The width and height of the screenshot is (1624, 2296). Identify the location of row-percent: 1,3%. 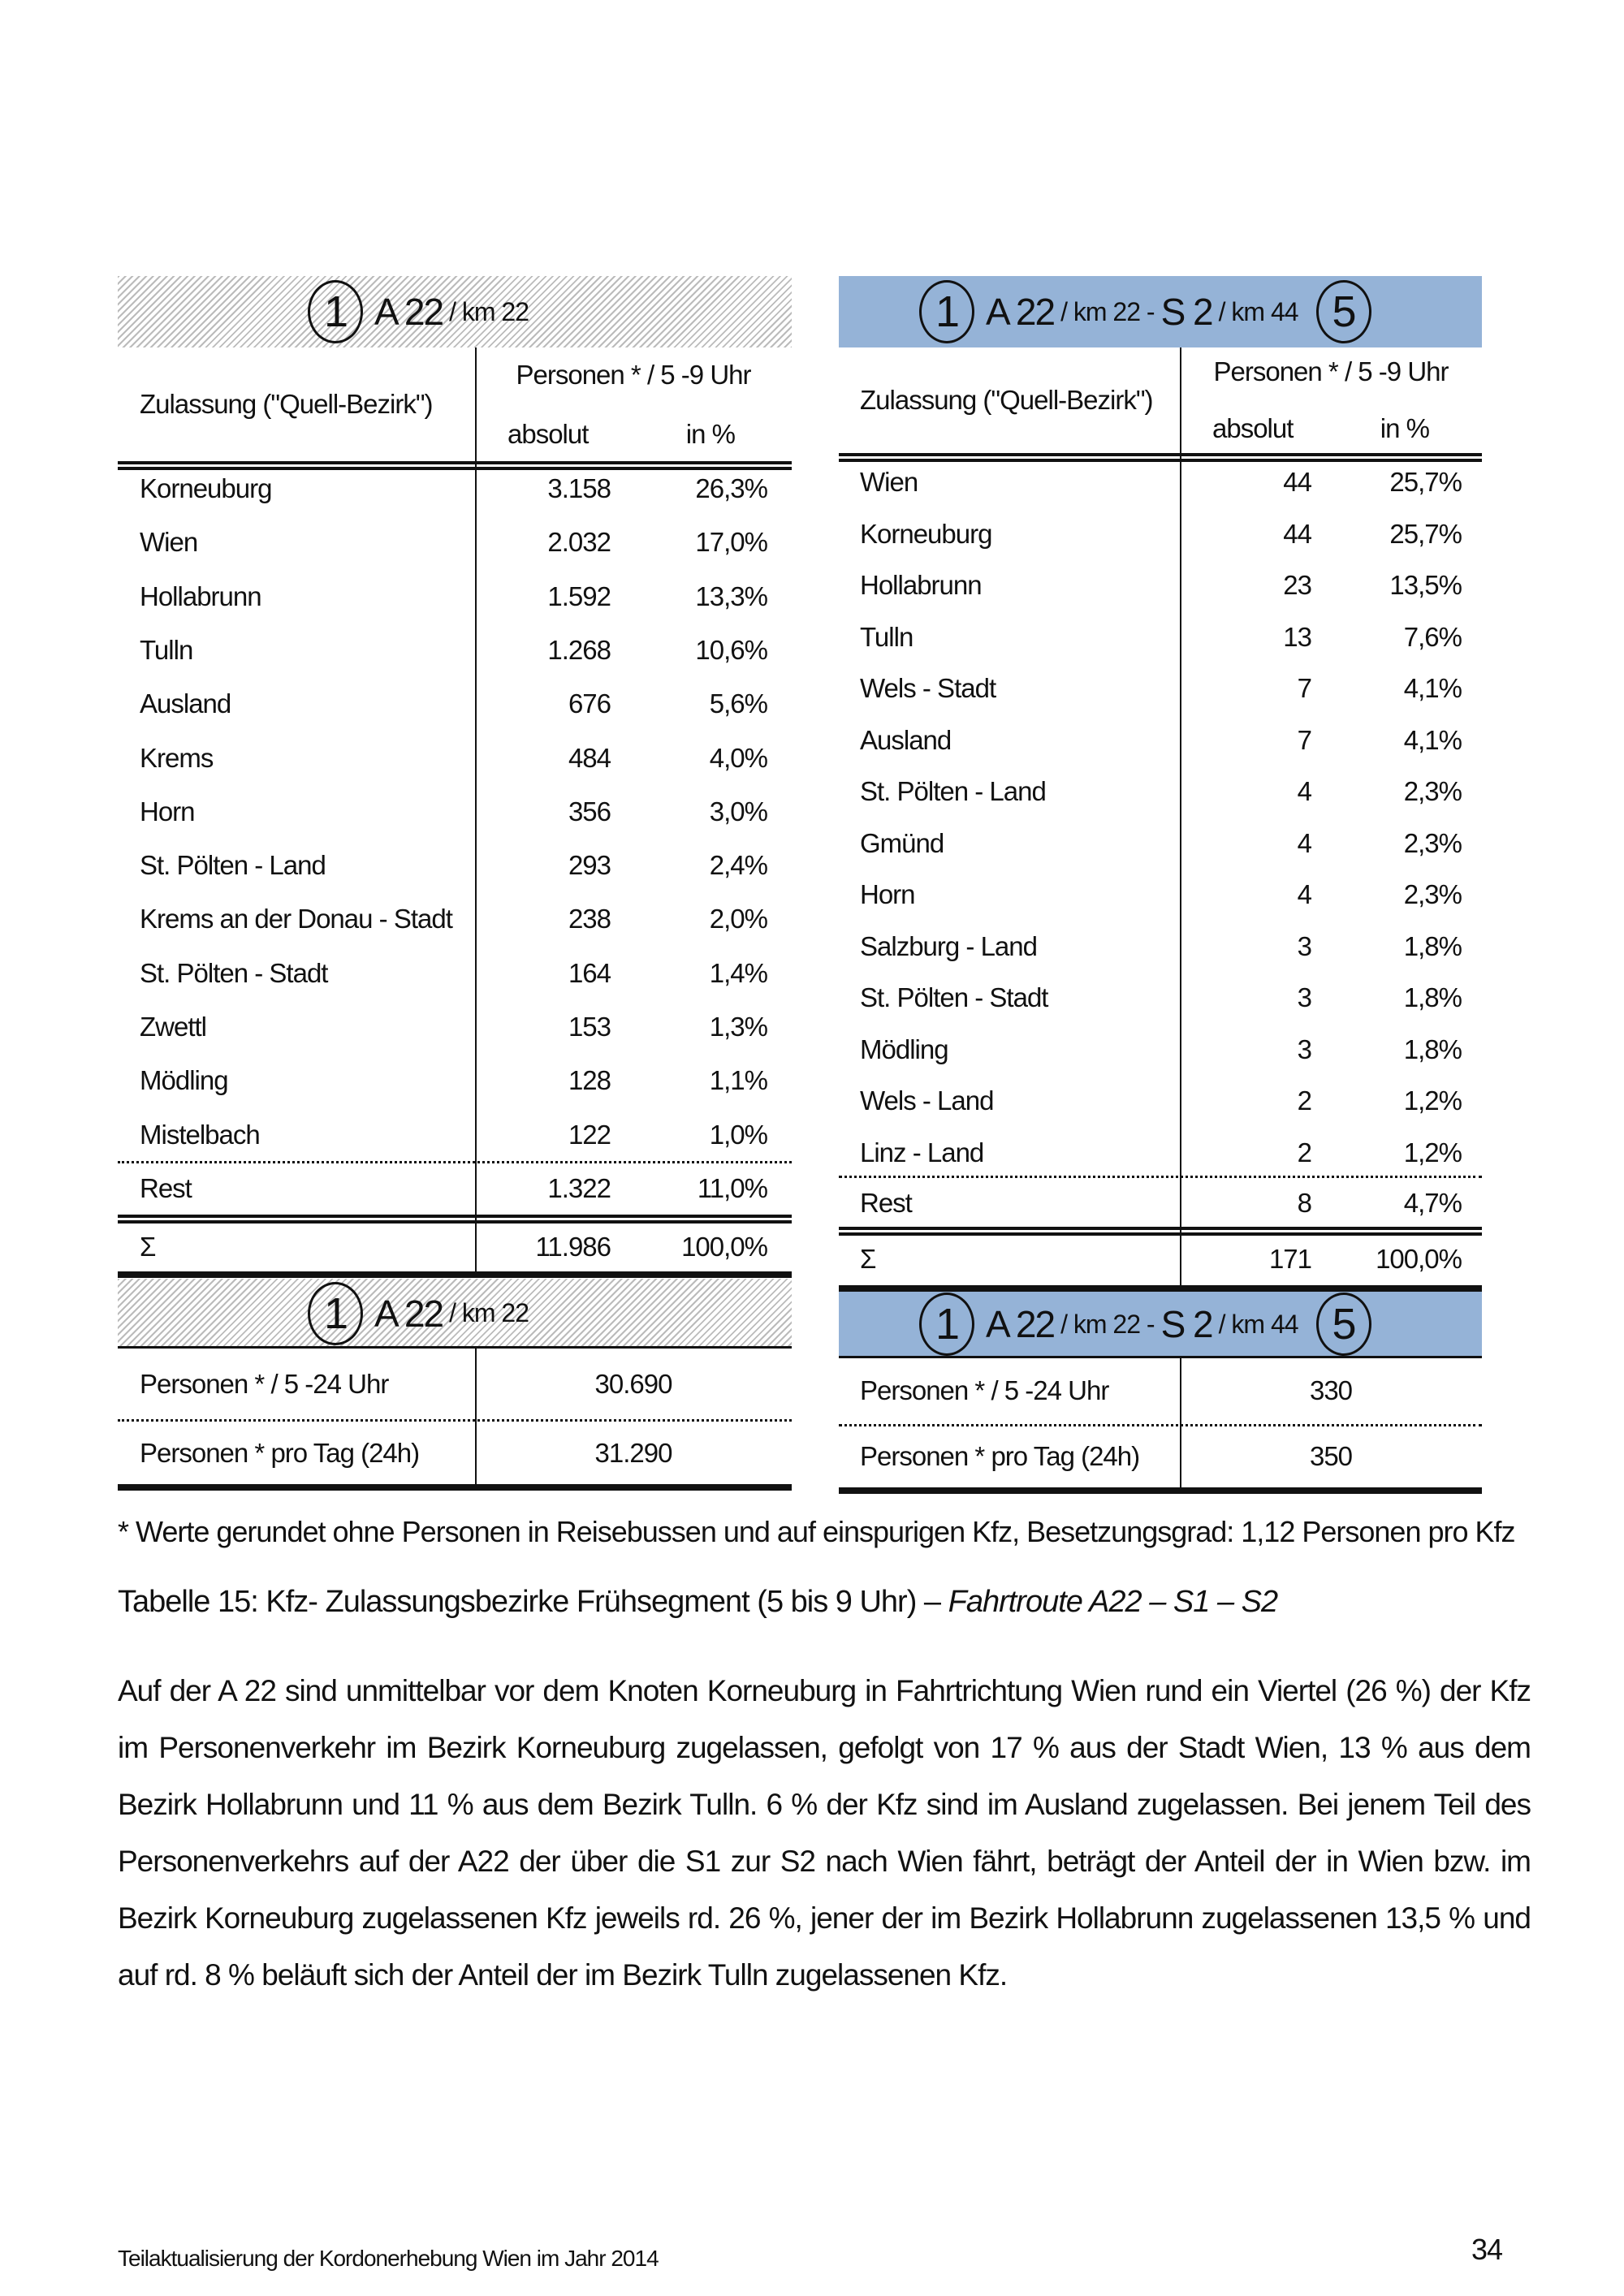
(738, 1027).